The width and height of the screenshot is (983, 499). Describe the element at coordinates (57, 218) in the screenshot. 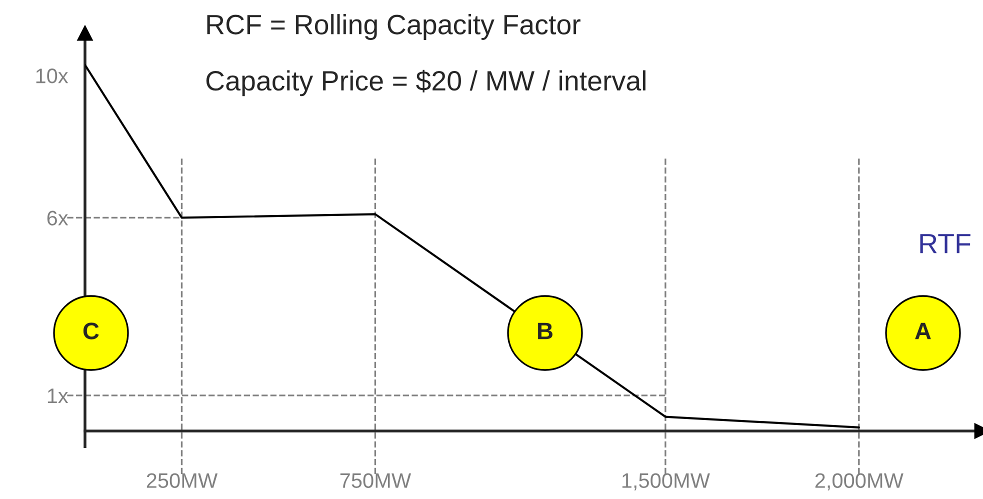

I see `y-tick-label: 6x` at that location.